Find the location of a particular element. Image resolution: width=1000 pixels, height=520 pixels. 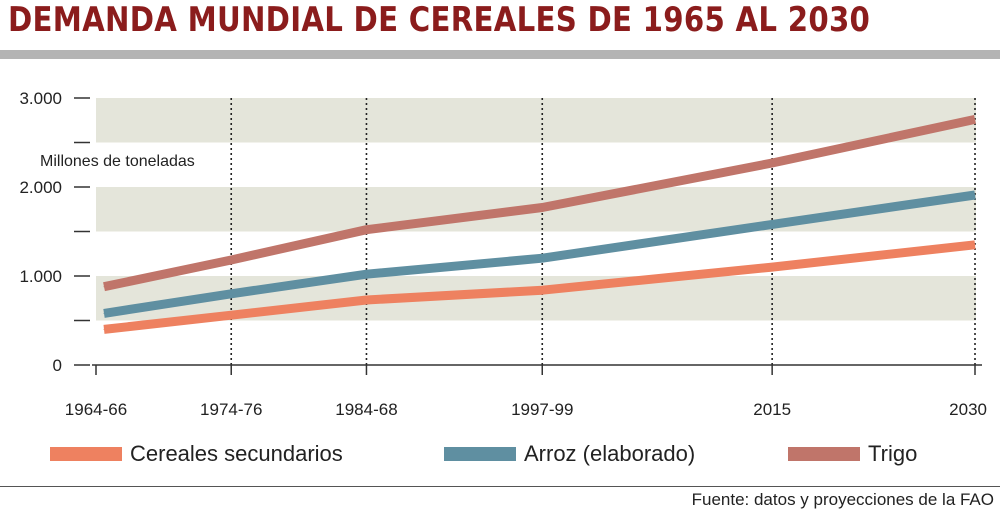

y-tick-label-0: 3.000 is located at coordinates (40, 98).